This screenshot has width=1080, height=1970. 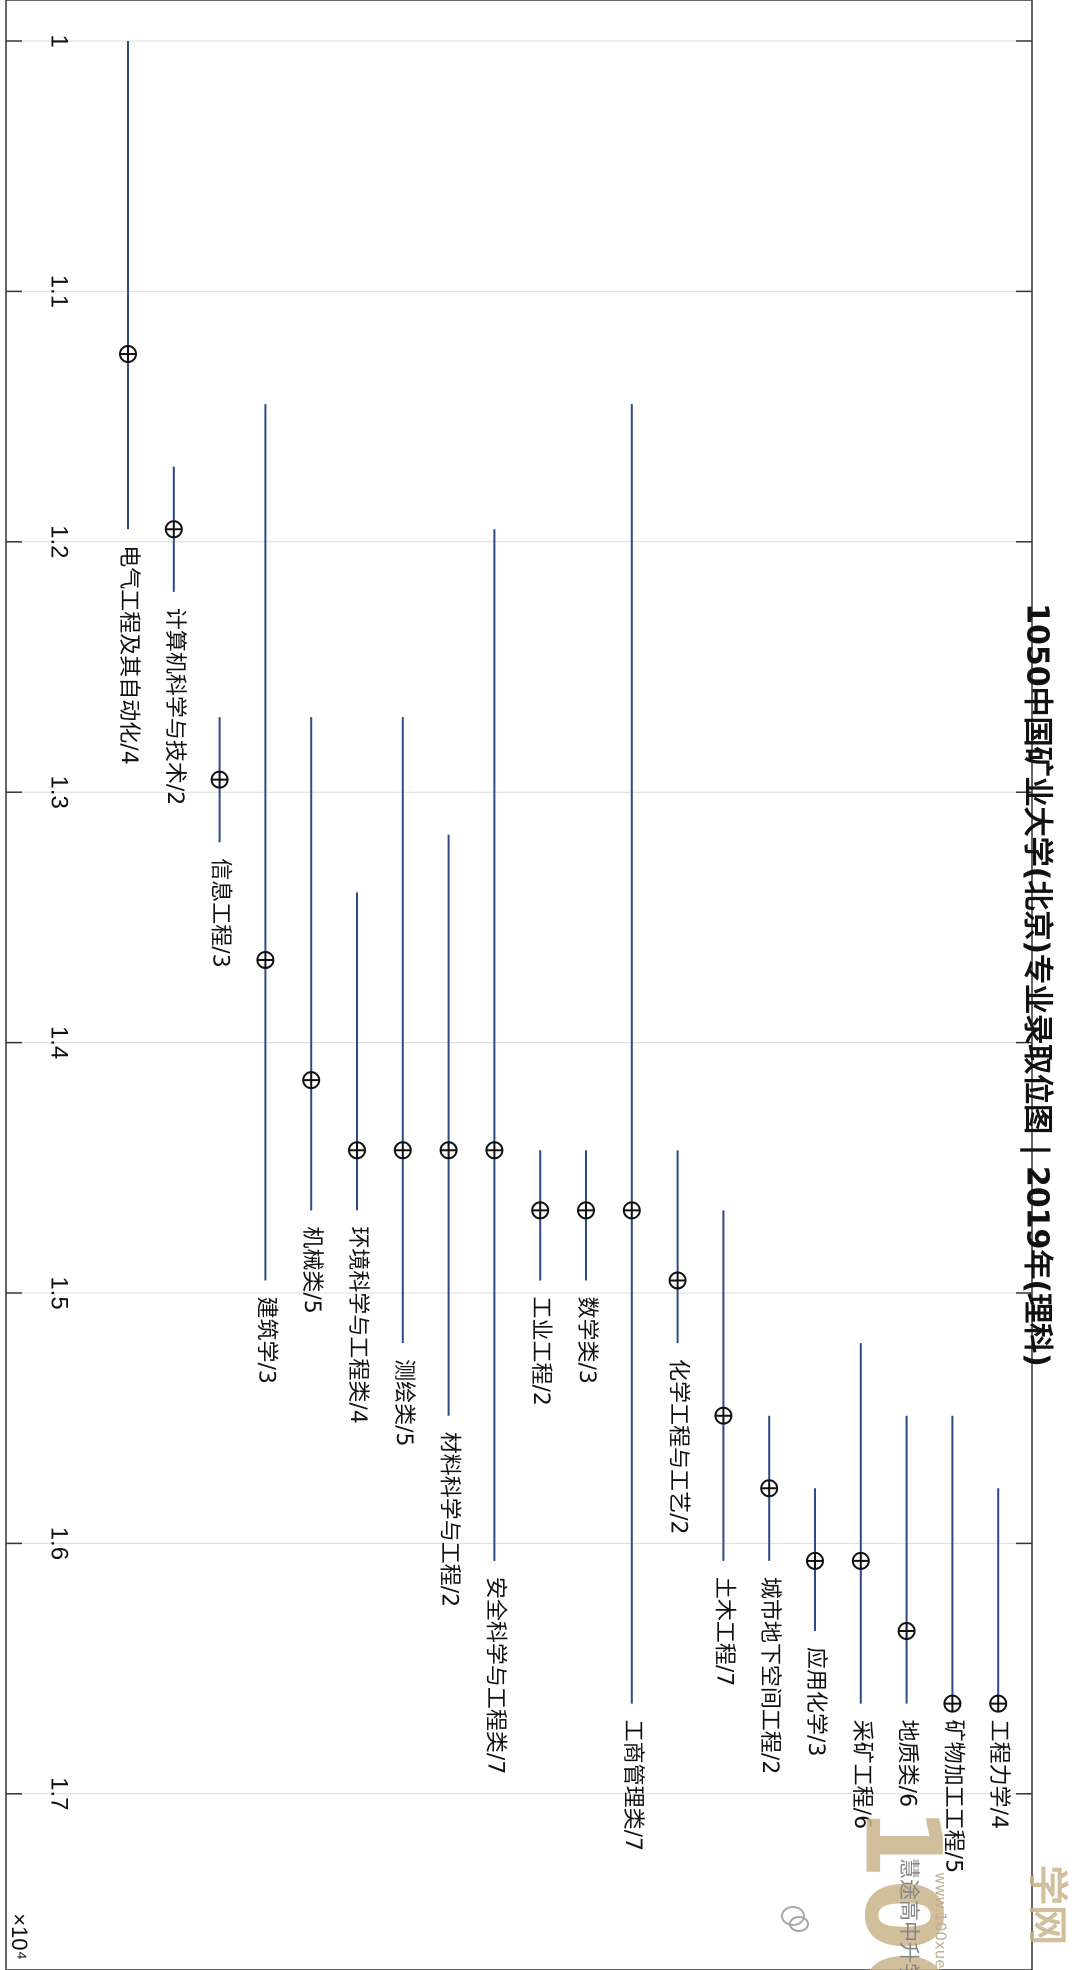 I want to click on category-label-4: 机械类/5, so click(x=311, y=1269).